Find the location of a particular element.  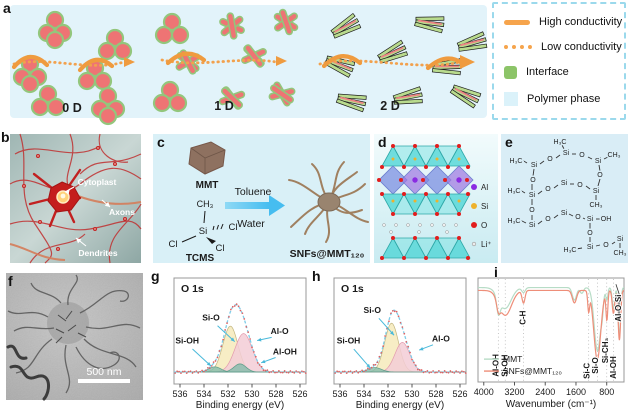

band-label: Al-OH is located at coordinates (496, 365).